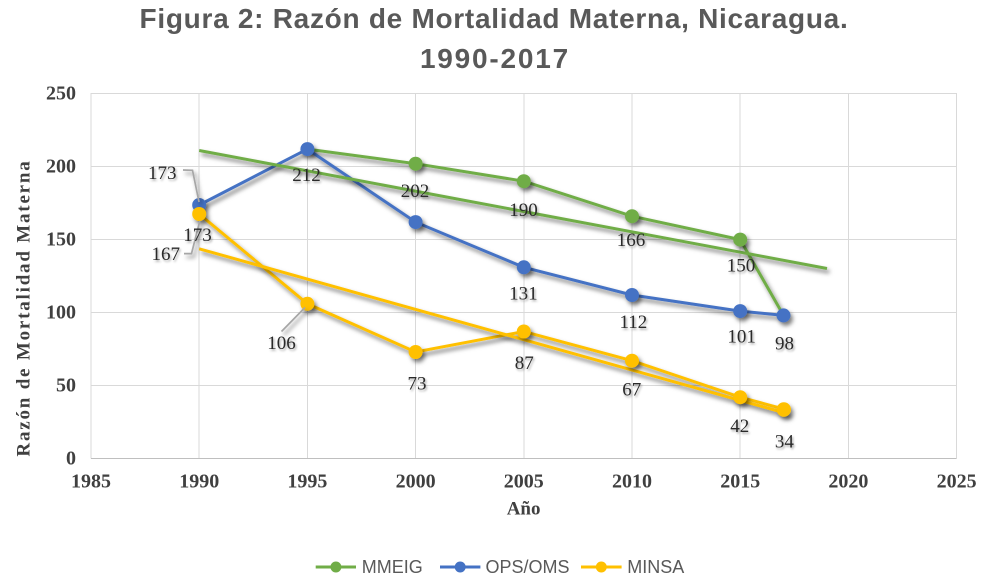 This screenshot has height=585, width=988. Describe the element at coordinates (91, 482) in the screenshot. I see `svg-text: 1985` at that location.